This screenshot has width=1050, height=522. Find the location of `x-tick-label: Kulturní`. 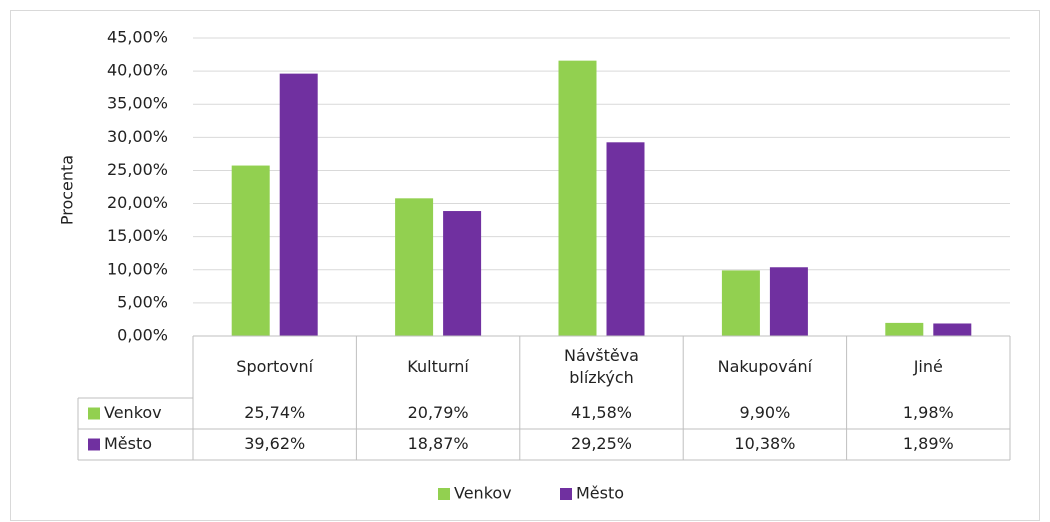

x-tick-label: Kulturní is located at coordinates (438, 366).